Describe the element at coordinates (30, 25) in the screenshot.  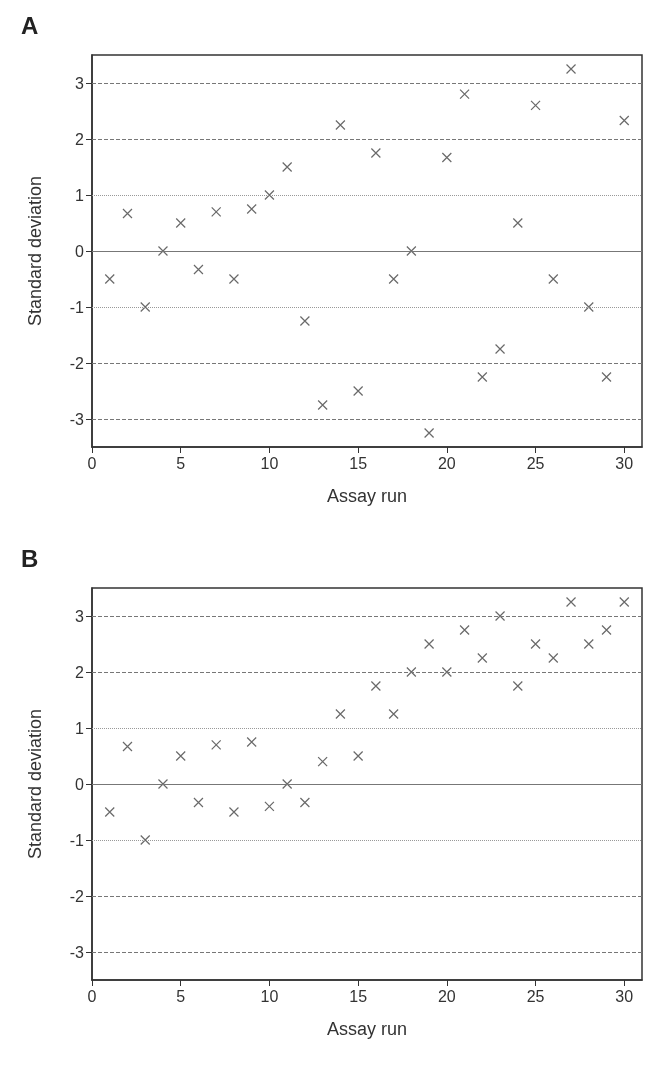
I see `chart-title: A` at that location.